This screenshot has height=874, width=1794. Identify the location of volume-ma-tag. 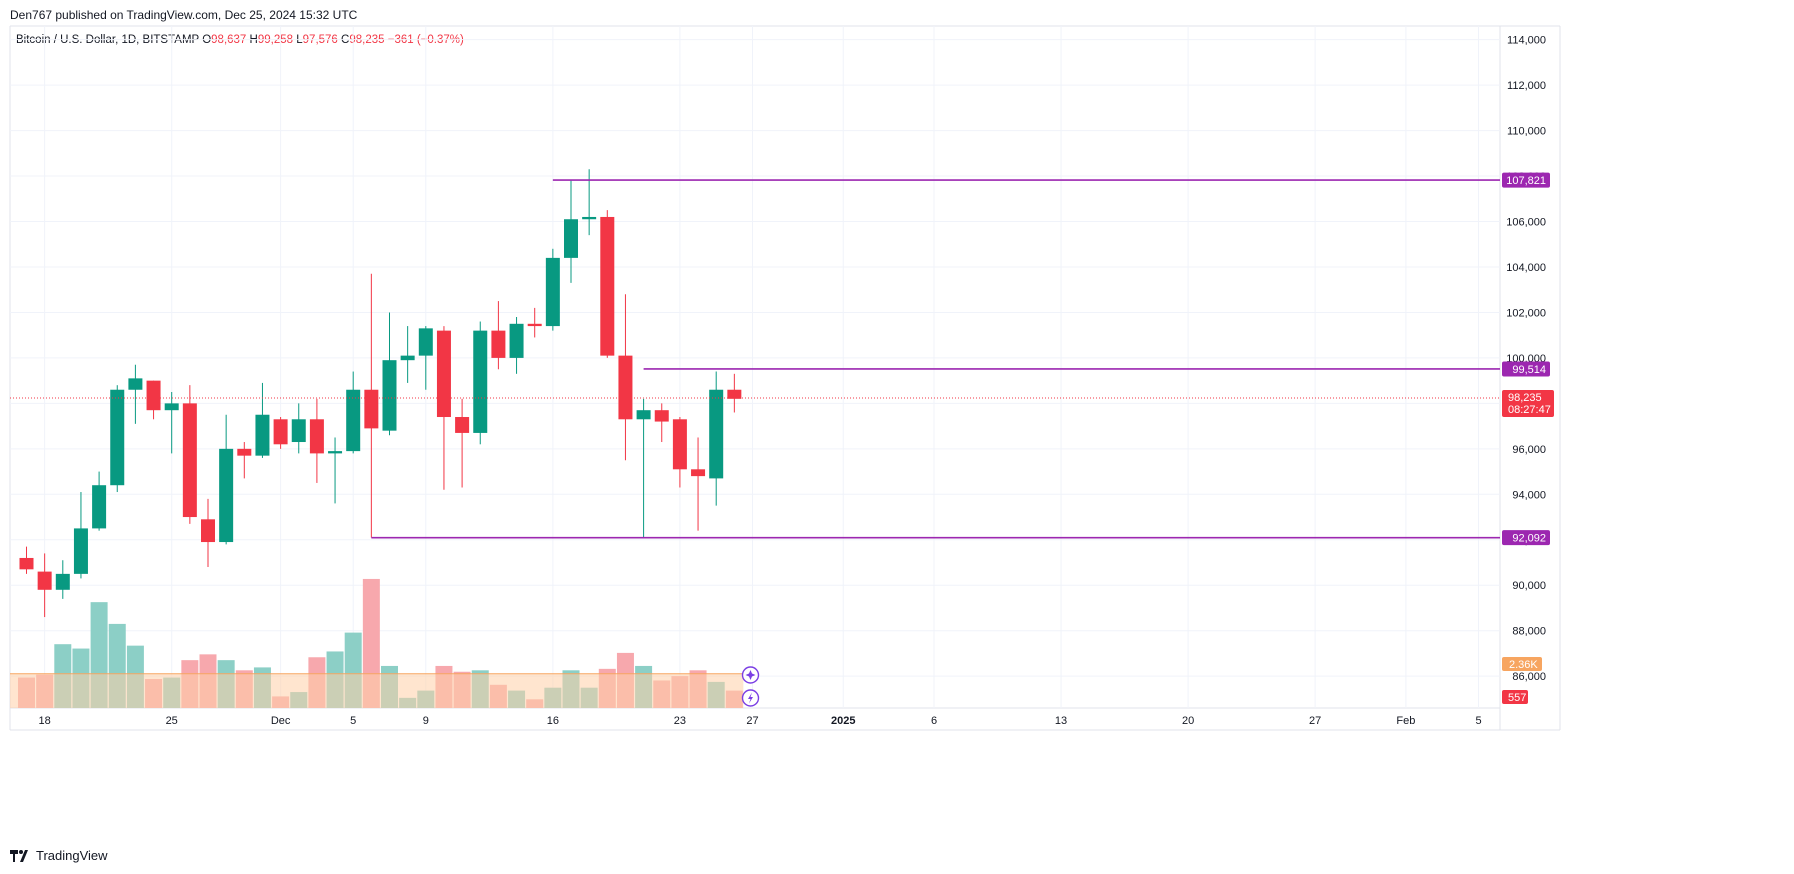
(1522, 664).